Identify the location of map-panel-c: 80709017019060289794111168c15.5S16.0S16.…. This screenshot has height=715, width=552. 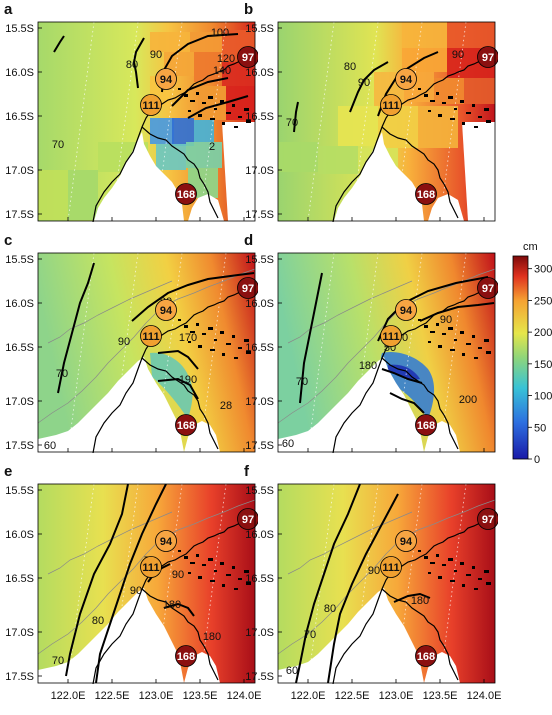
(131, 342).